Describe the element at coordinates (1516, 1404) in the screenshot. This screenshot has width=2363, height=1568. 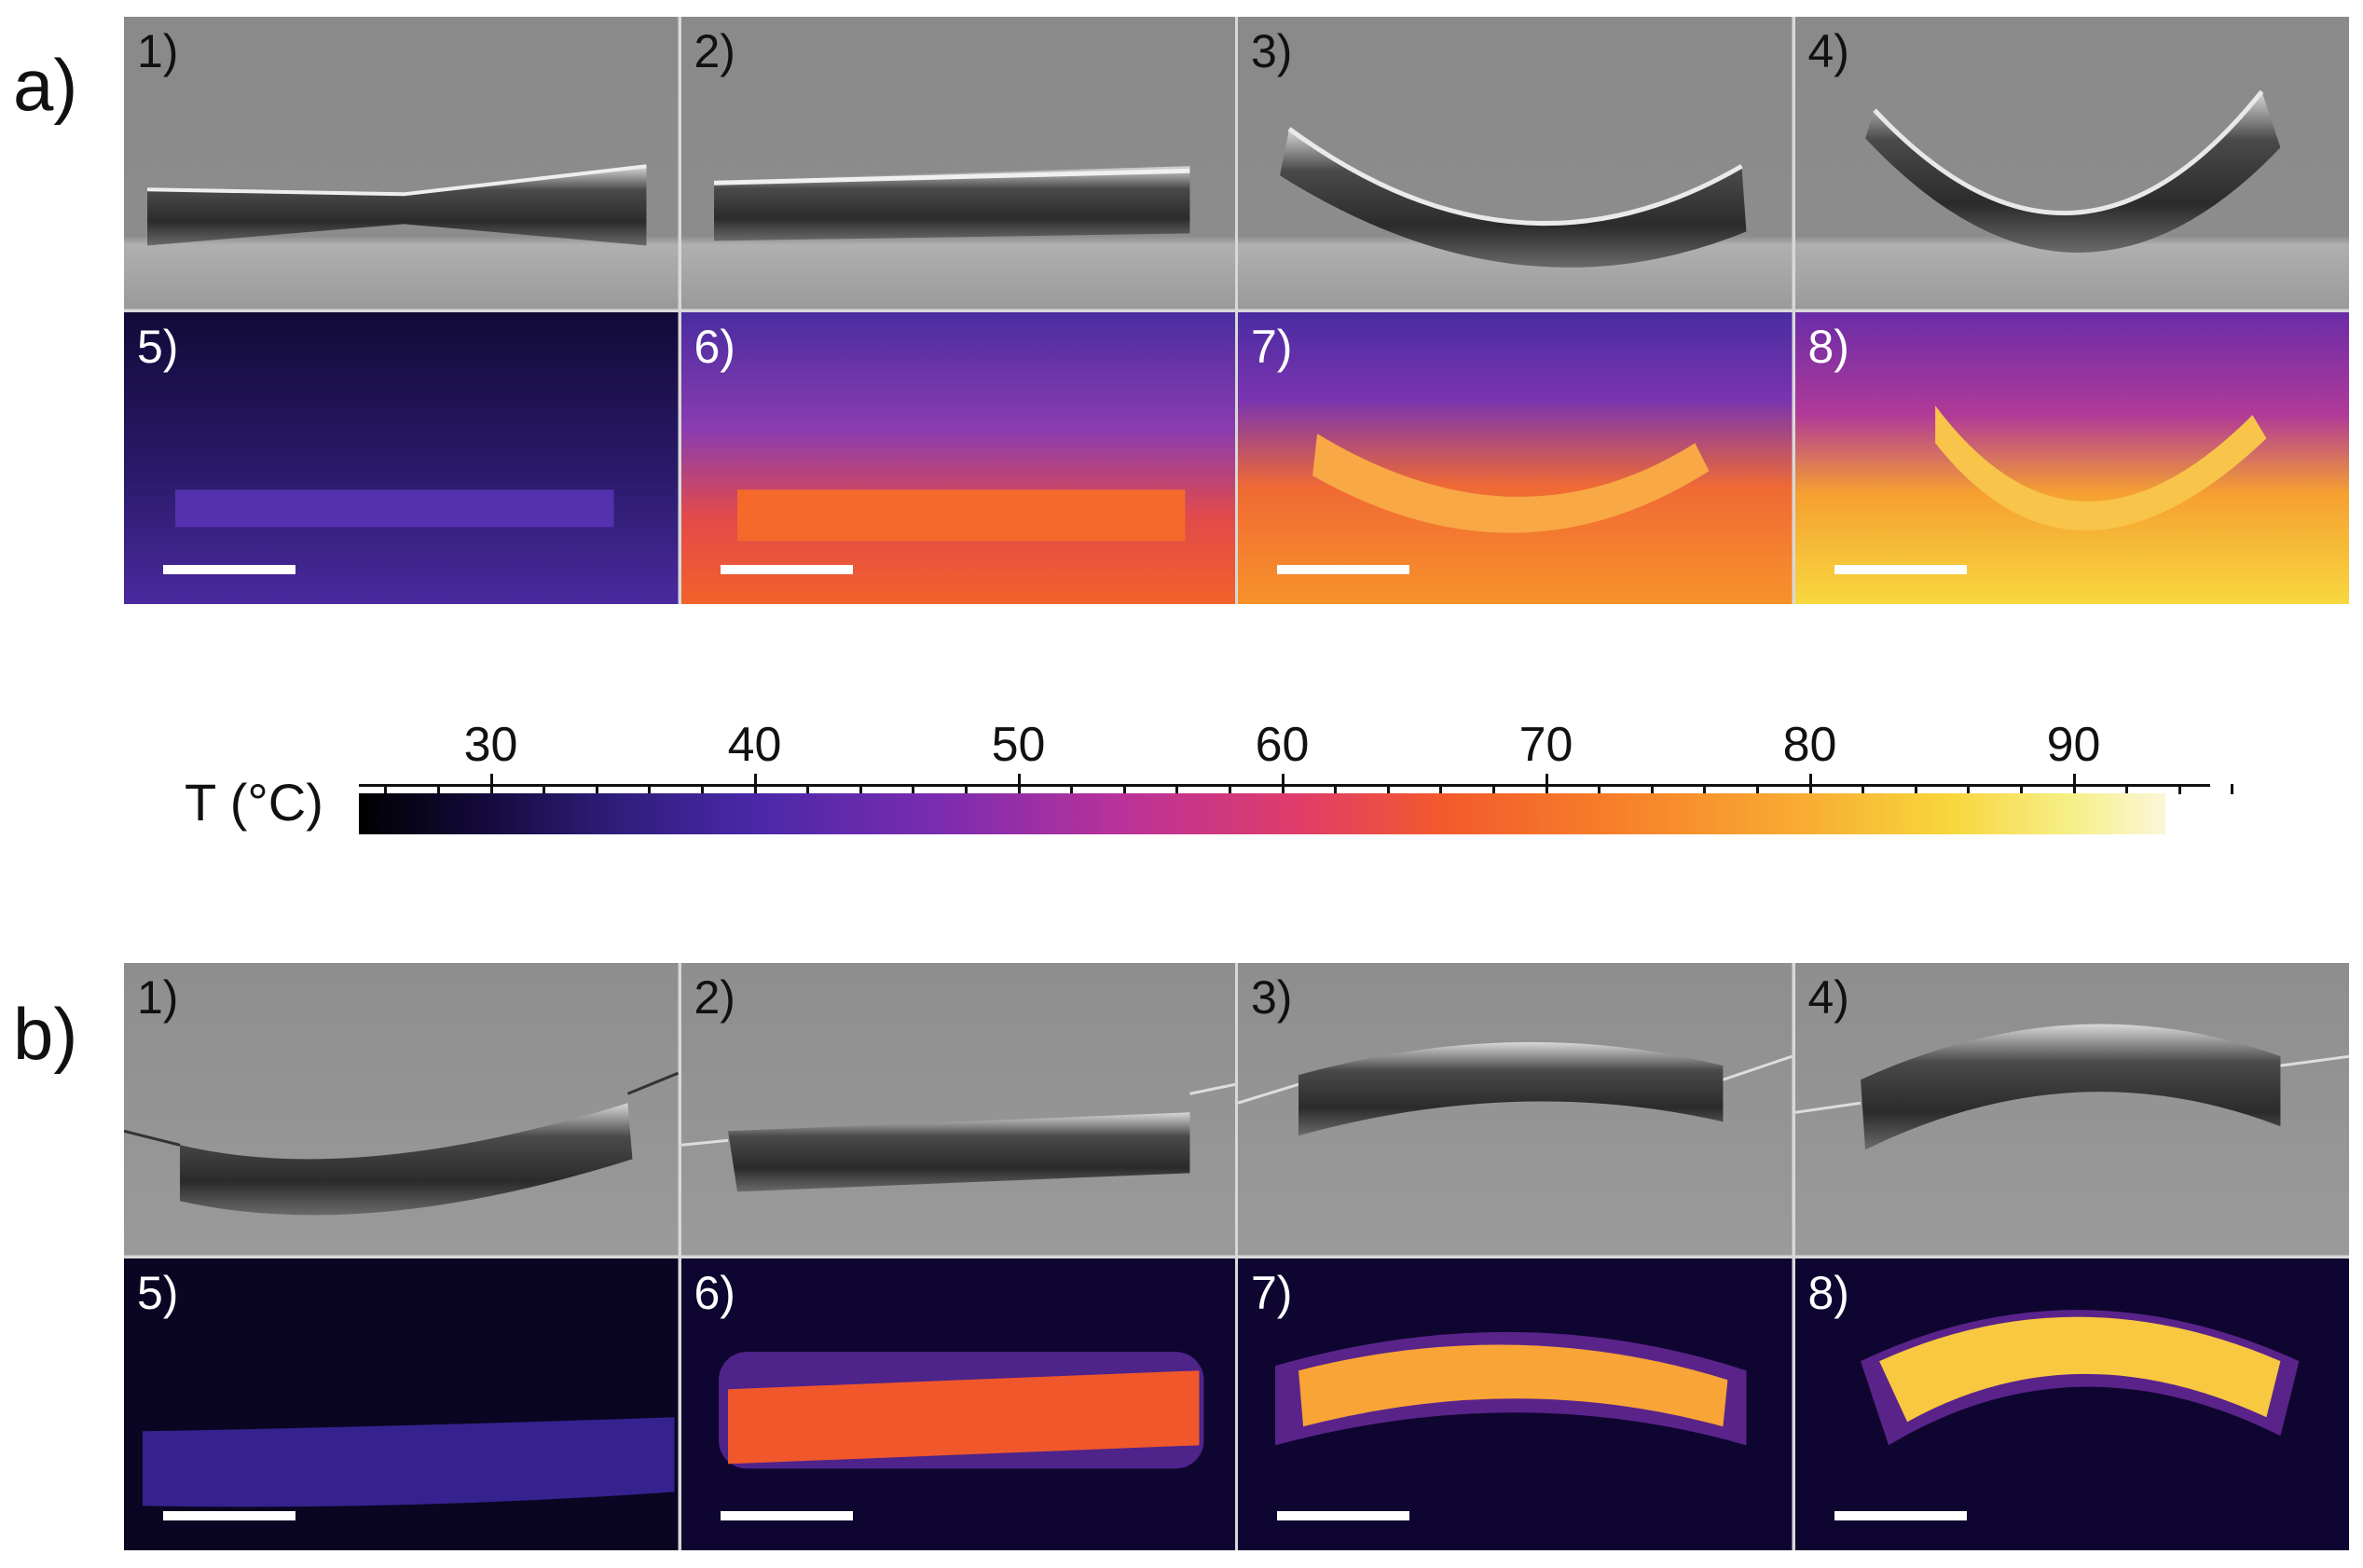
I see `panel-b-7: 7)` at that location.